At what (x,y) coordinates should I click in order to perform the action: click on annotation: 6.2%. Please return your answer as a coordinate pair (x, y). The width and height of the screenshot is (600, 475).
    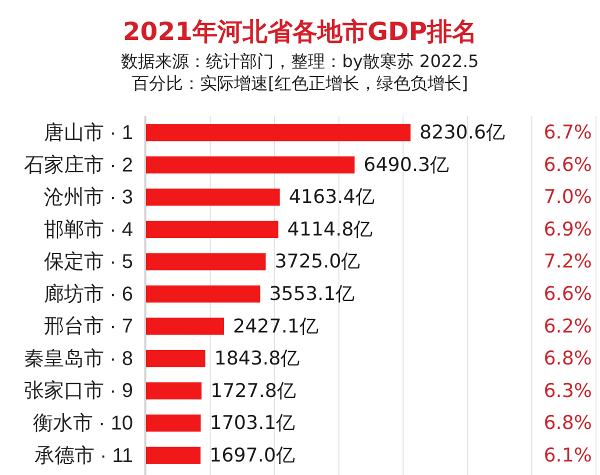
    Looking at the image, I should click on (568, 326).